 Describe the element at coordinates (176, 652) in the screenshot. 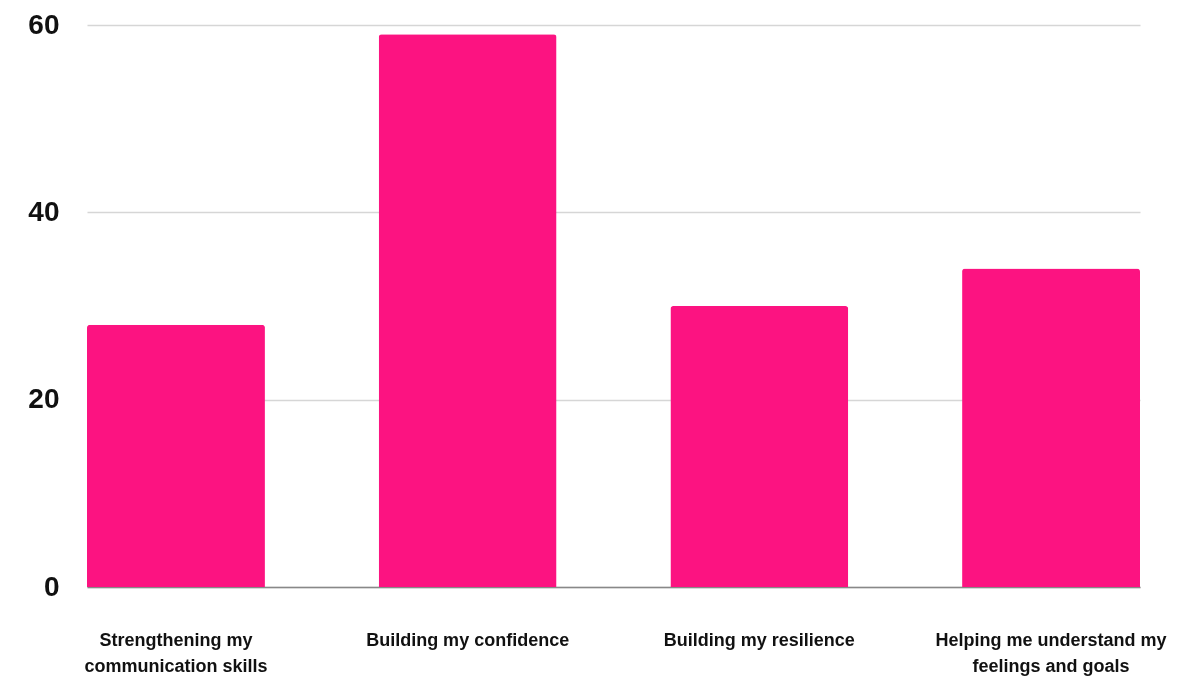

I see `x-tick-label: Strengthening my communication skills` at that location.